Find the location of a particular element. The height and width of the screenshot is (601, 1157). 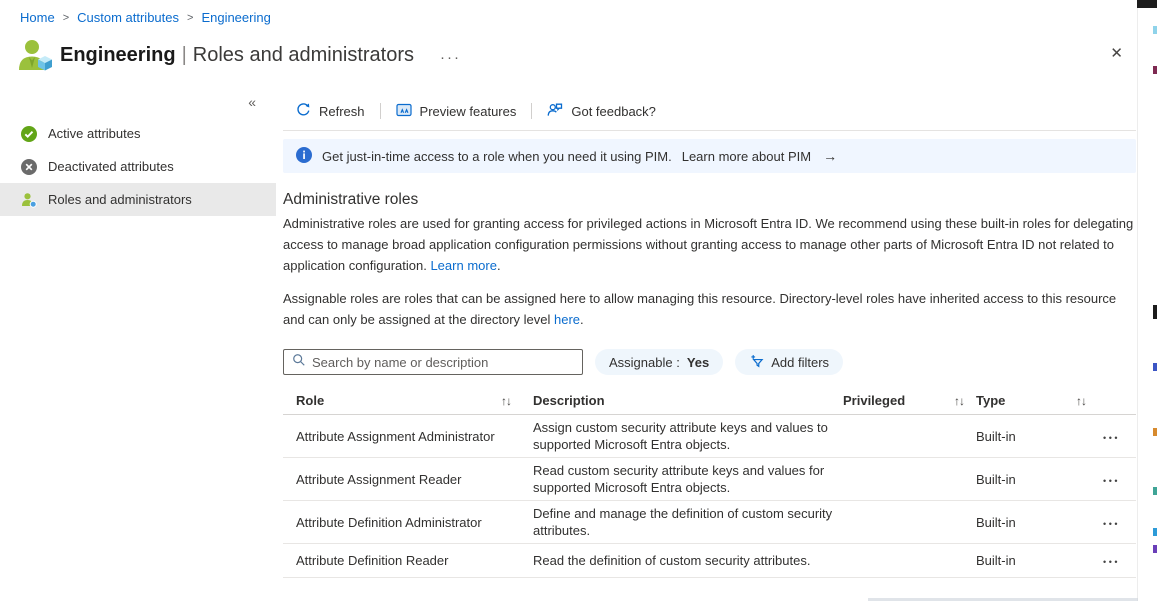

column-label: Type is located at coordinates (991, 400).